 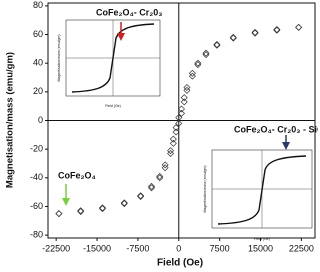 What do you see at coordinates (40, 120) in the screenshot?
I see `y-tick-label: 0` at bounding box center [40, 120].